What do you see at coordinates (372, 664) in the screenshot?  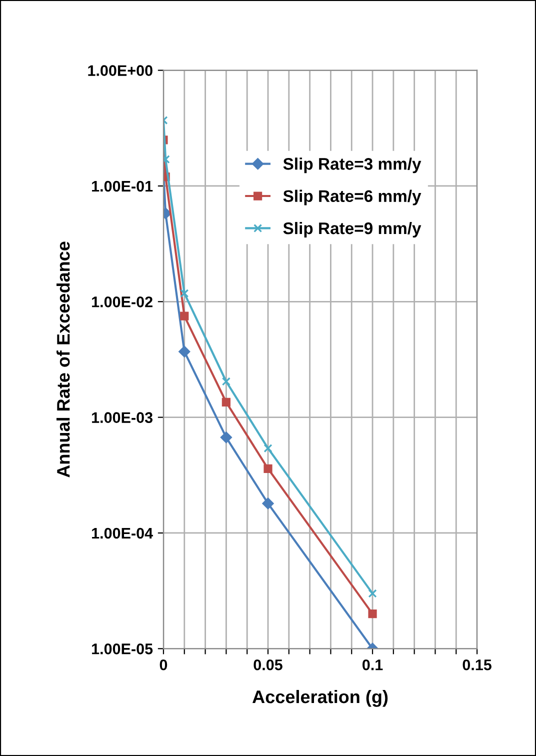 I see `x-tick-label: 0.1` at bounding box center [372, 664].